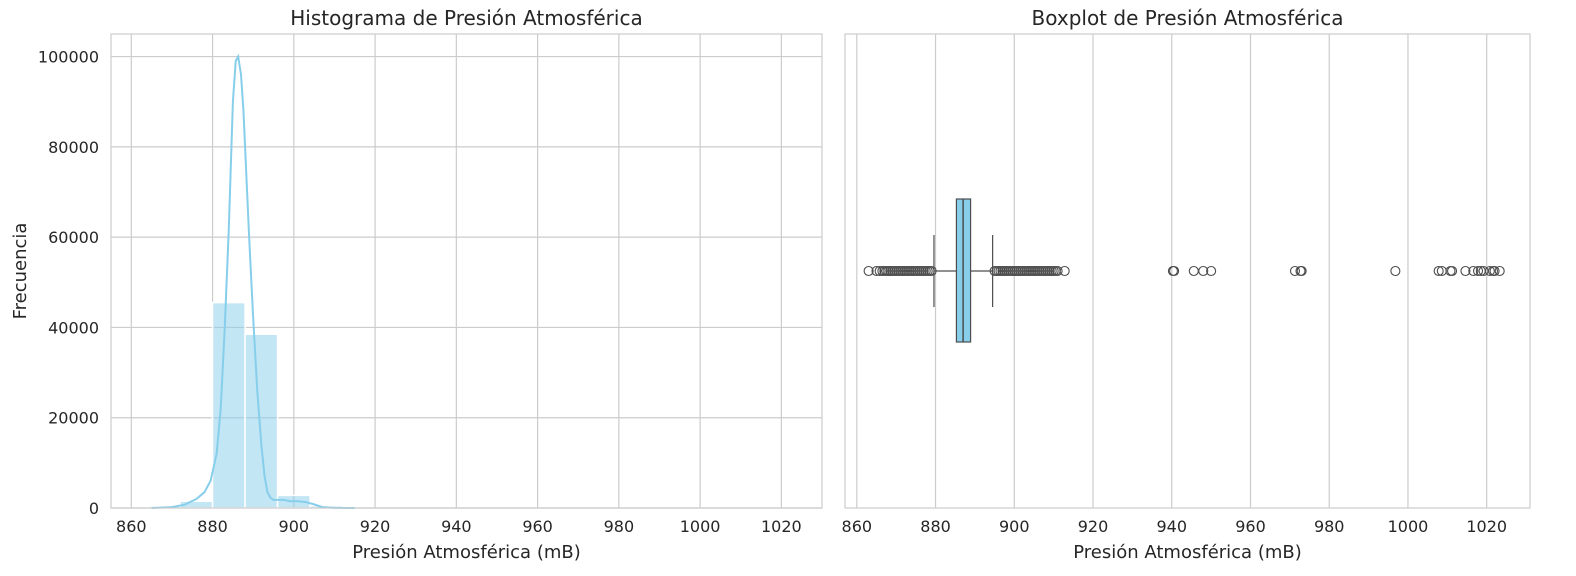 Image resolution: width=1576 pixels, height=576 pixels. Describe the element at coordinates (700, 526) in the screenshot. I see `histogram-x-tick-label: 1000` at that location.